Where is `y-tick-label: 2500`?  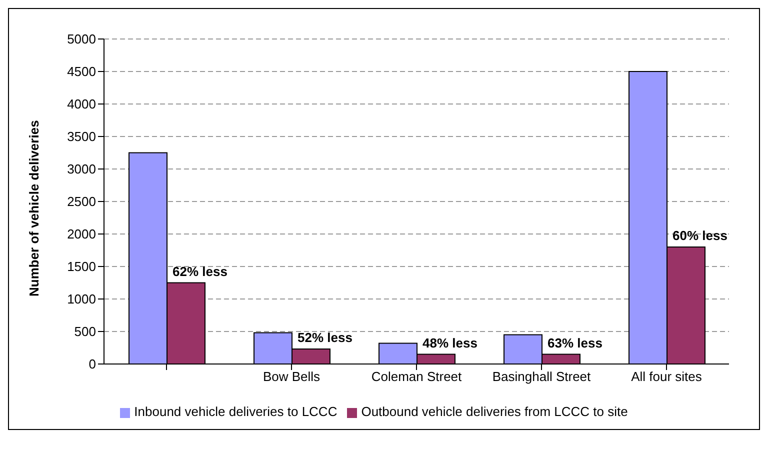
y-tick-label: 2500 is located at coordinates (81, 202).